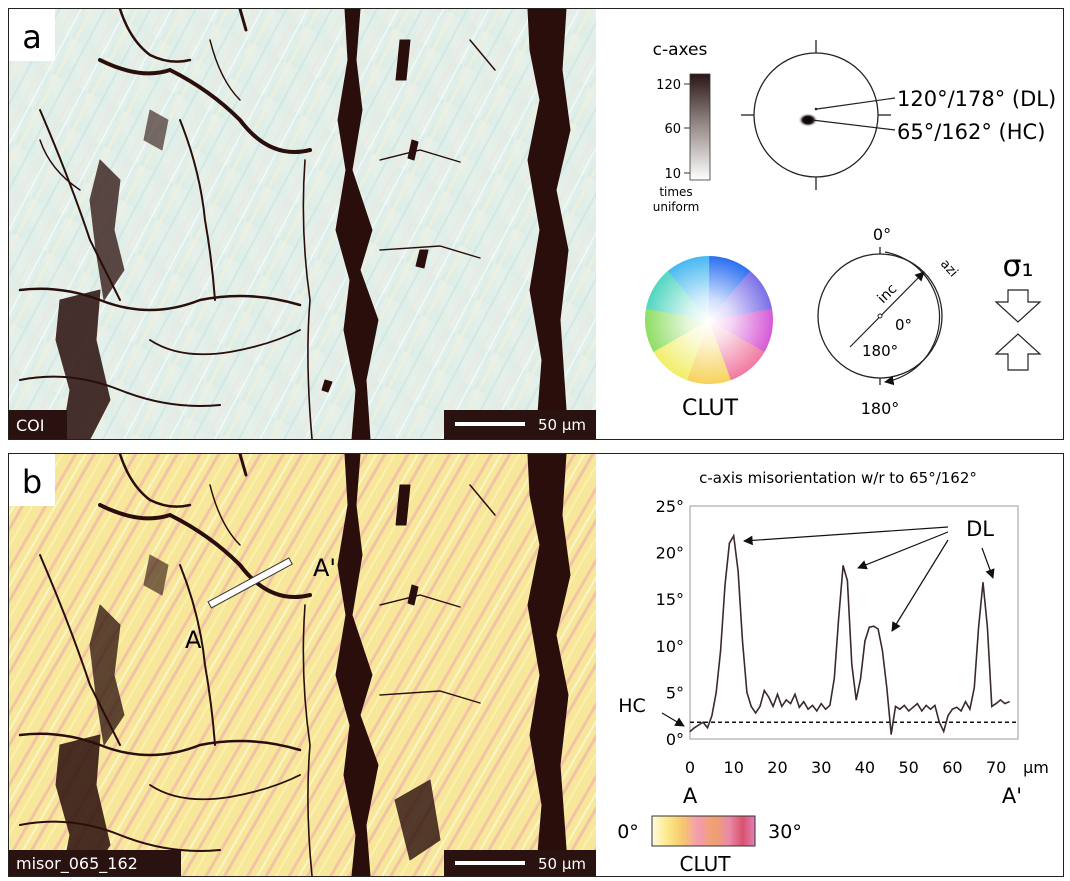 The image size is (1070, 881). Describe the element at coordinates (952, 767) in the screenshot. I see `x-tick-label: 60` at that location.